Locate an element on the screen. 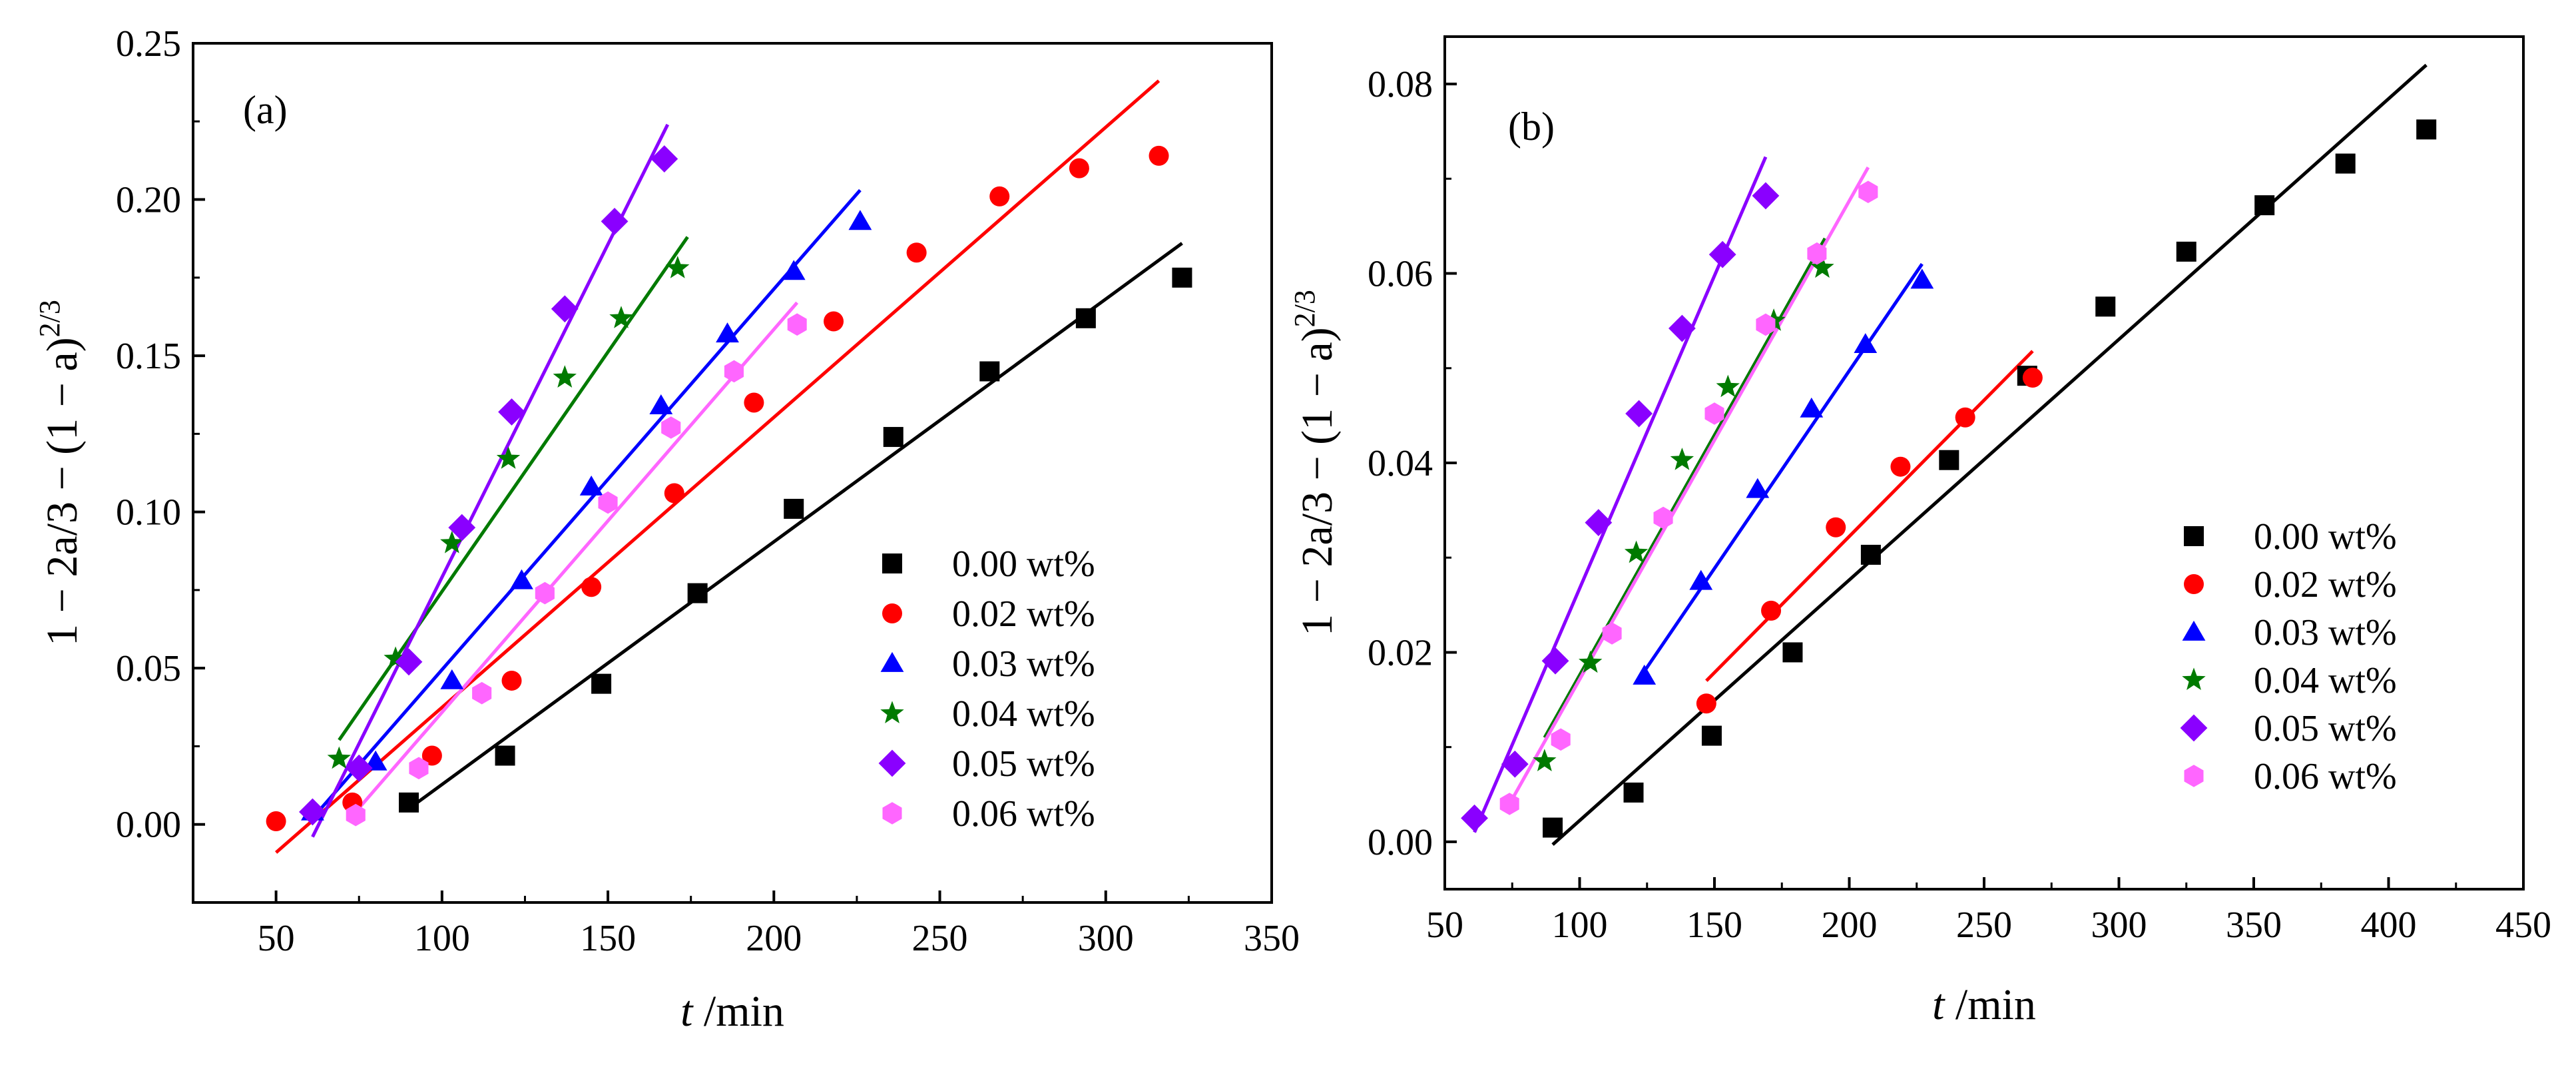 The height and width of the screenshot is (1067, 2576). y-axis-exponent: 2/3 is located at coordinates (49, 318).